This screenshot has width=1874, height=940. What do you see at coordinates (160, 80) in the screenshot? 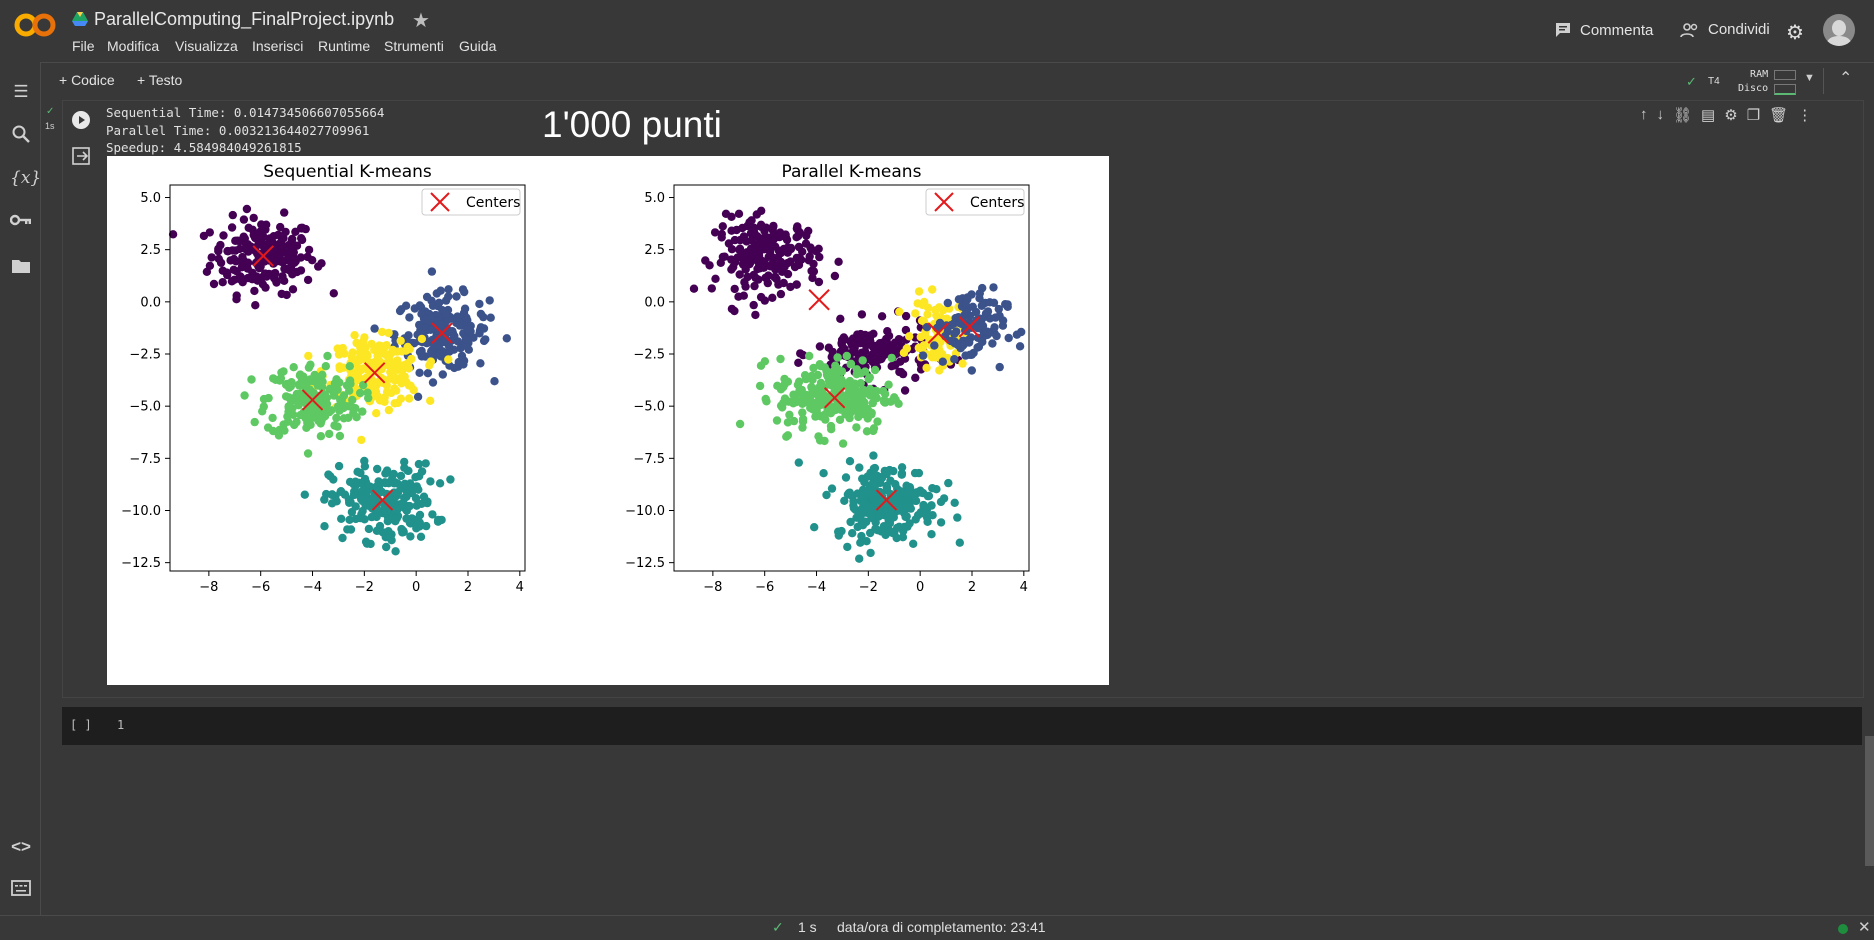
I see `add-text-button: + Testo` at bounding box center [160, 80].